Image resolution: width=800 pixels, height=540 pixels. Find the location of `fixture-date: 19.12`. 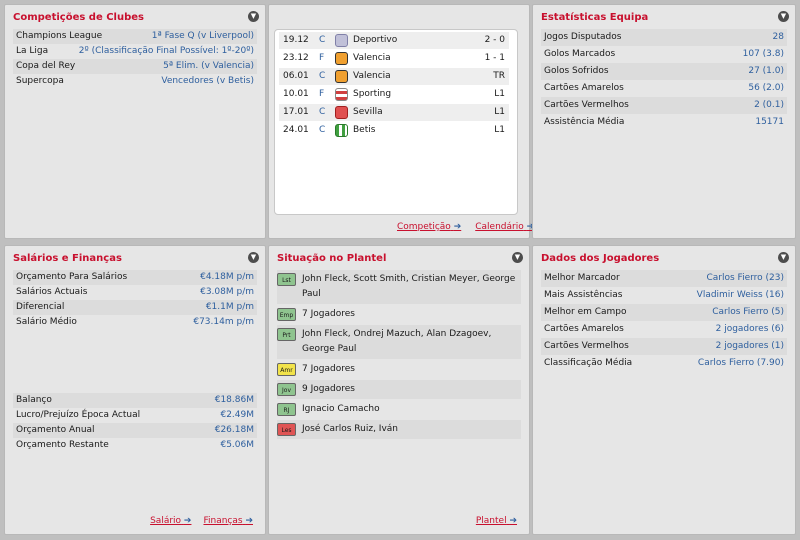

fixture-date: 19.12 is located at coordinates (296, 40).